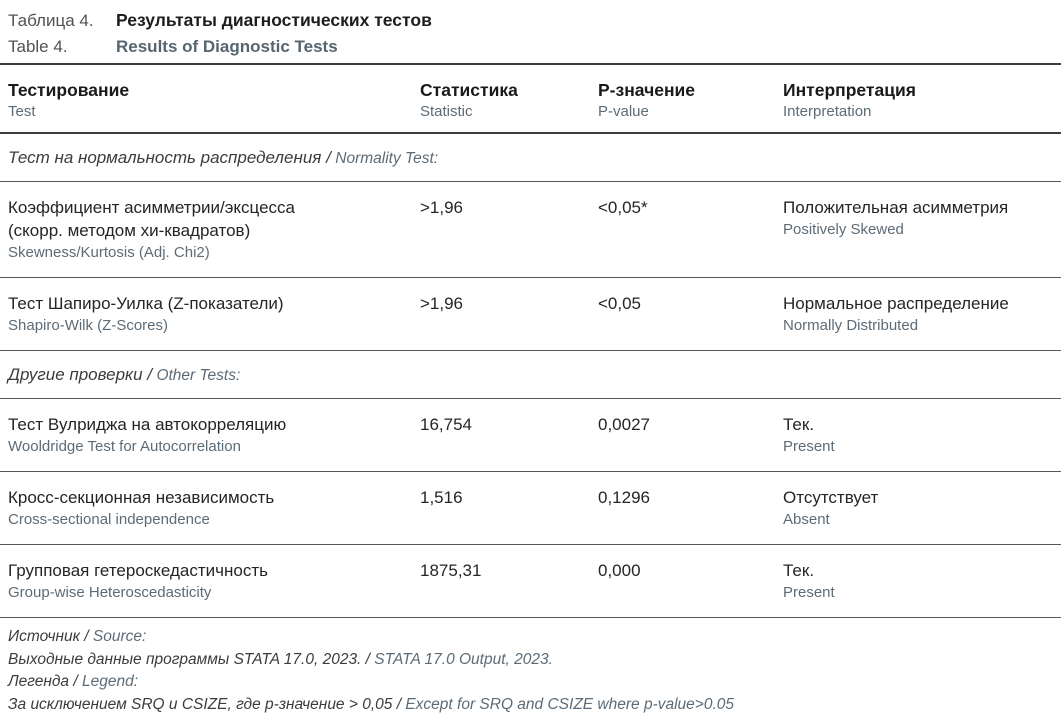 The height and width of the screenshot is (716, 1061). I want to click on table-title-ru: Результаты диагностических тестов, so click(584, 20).